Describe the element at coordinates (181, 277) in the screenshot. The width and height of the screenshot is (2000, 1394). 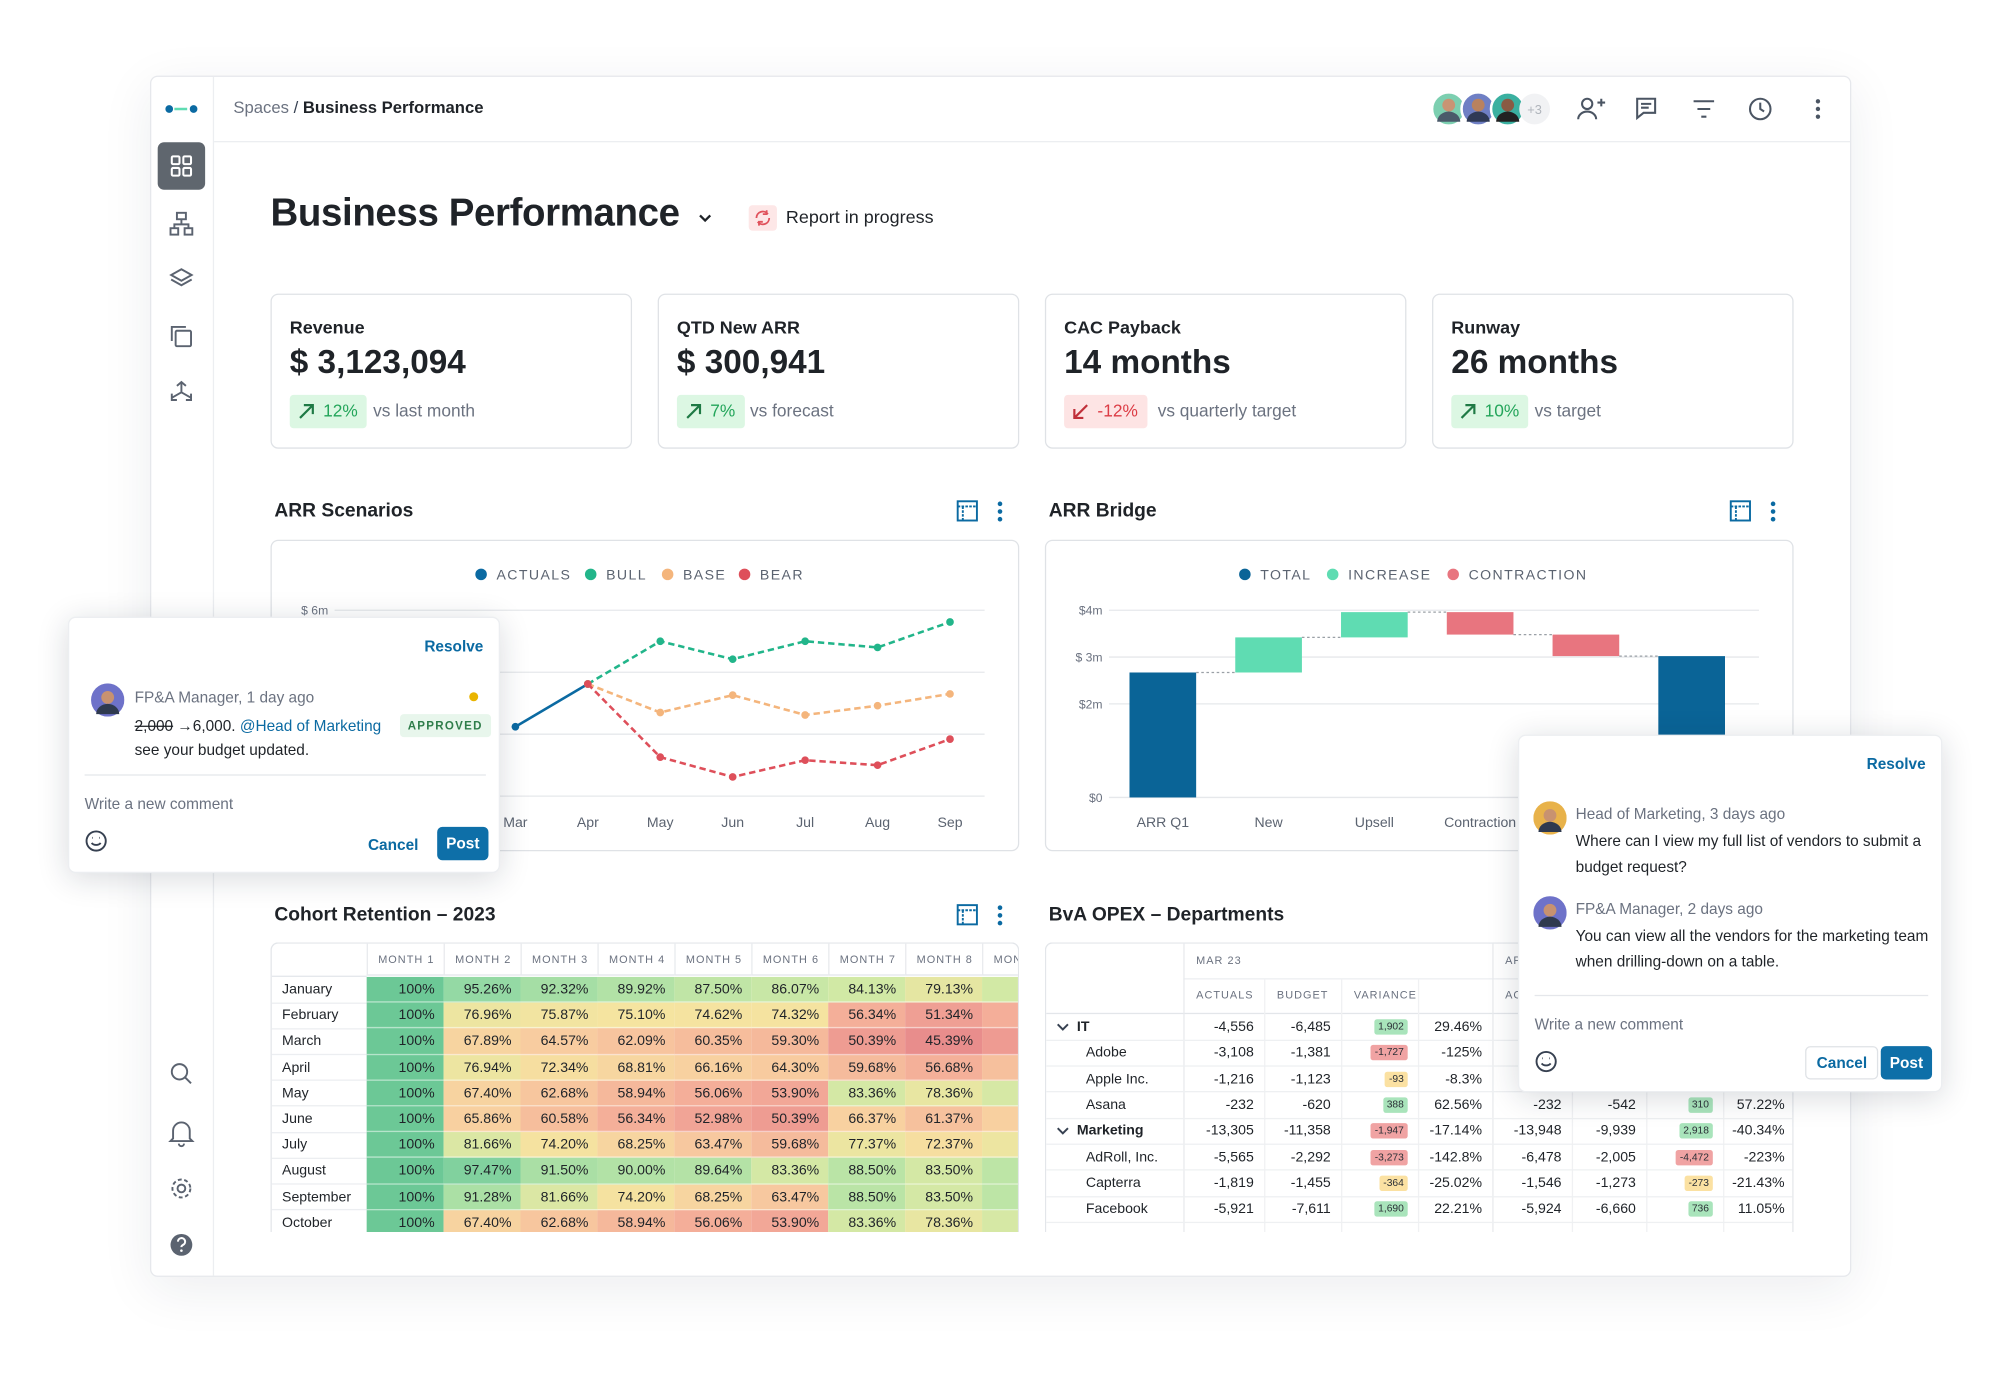
I see `nav-layers` at that location.